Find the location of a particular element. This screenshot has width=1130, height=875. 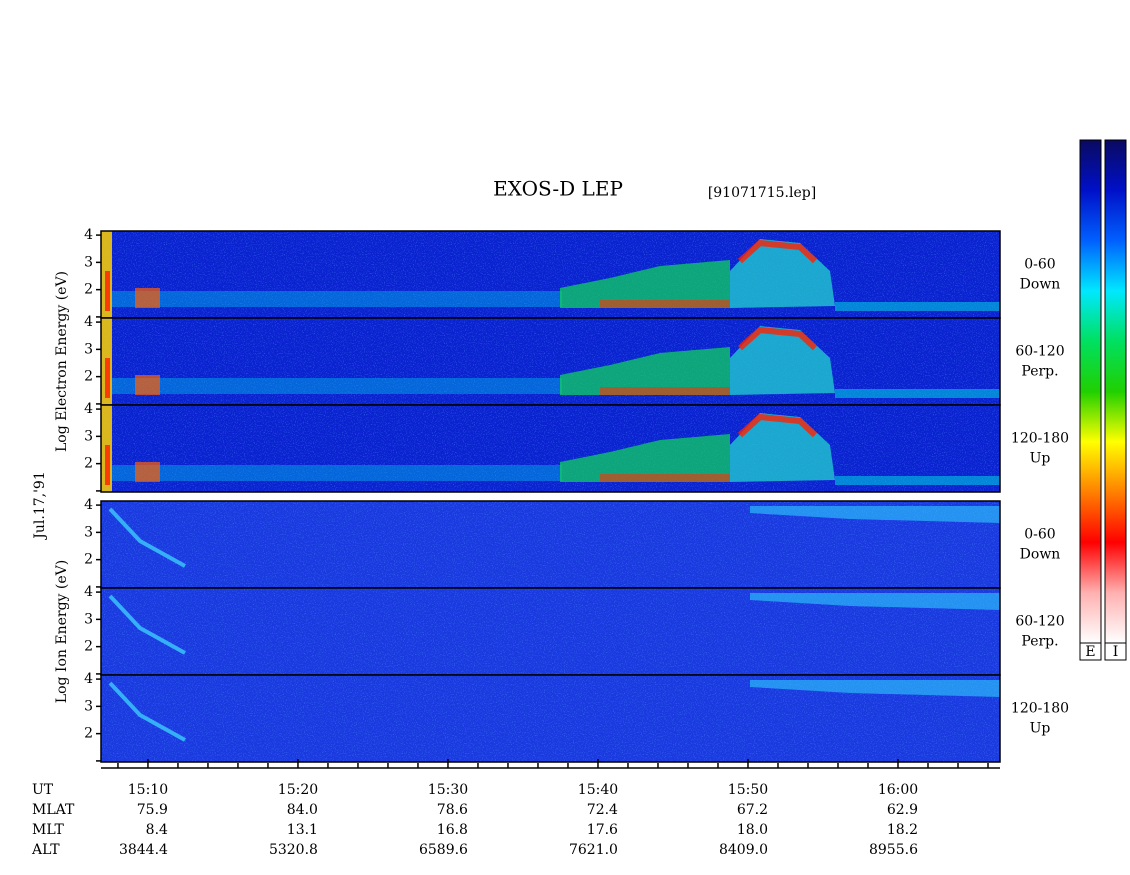

ephemeris-value: 62.9 is located at coordinates (902, 810).